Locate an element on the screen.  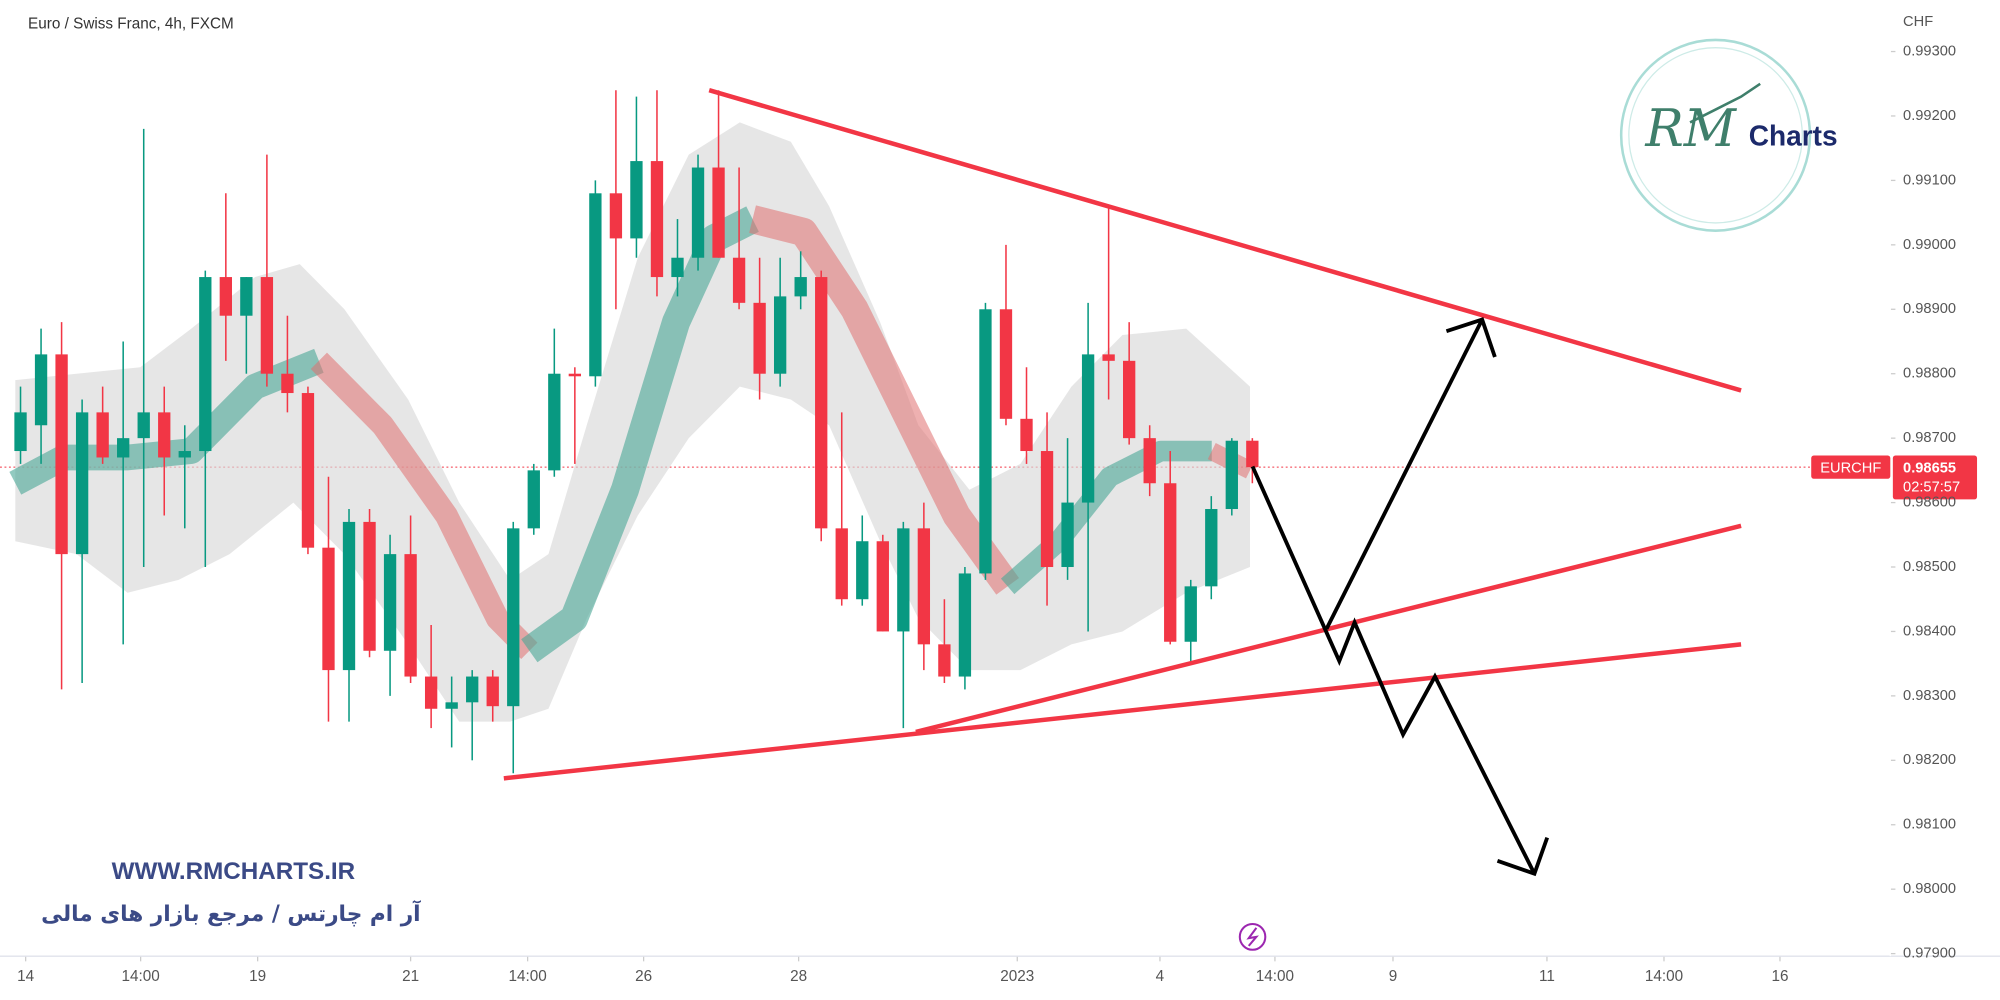
logo-text: Charts is located at coordinates (1793, 135).